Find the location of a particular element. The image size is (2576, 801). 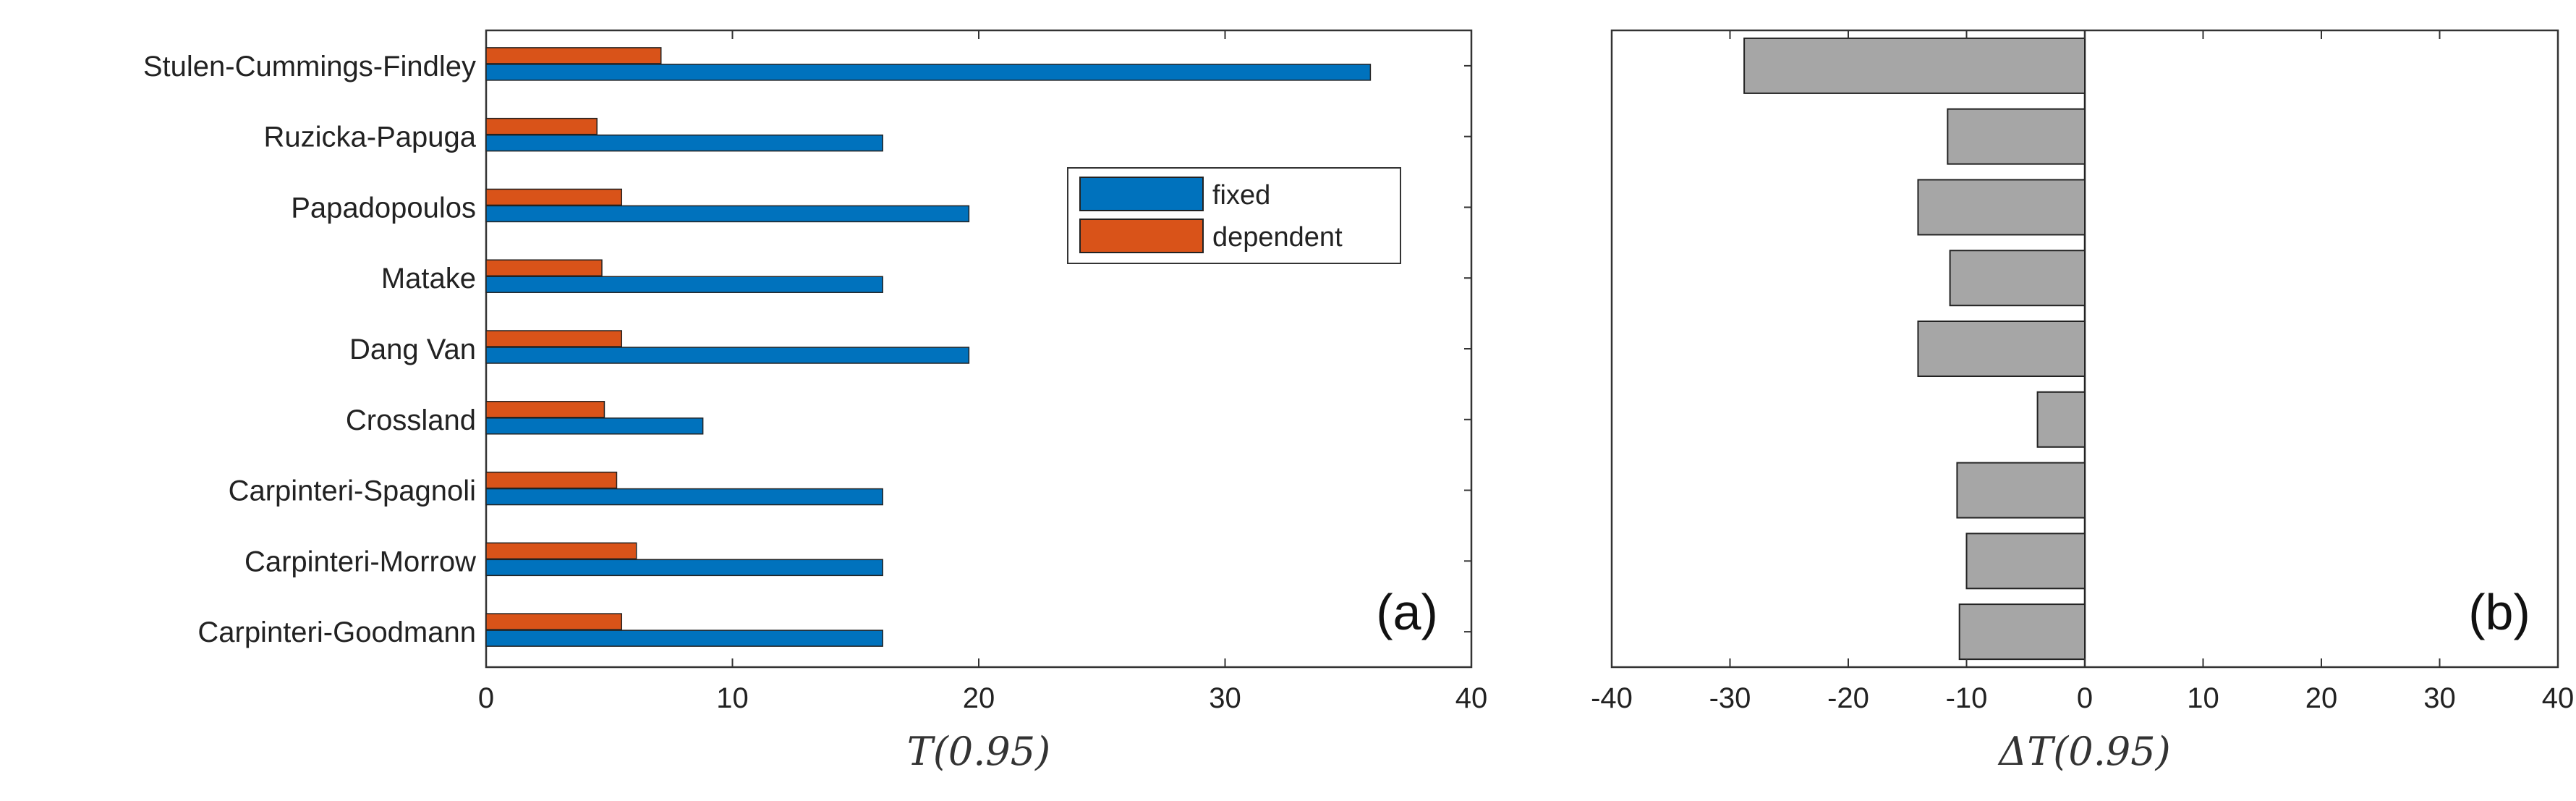

bar-delta-ruzicka-papuga is located at coordinates (2016, 137).